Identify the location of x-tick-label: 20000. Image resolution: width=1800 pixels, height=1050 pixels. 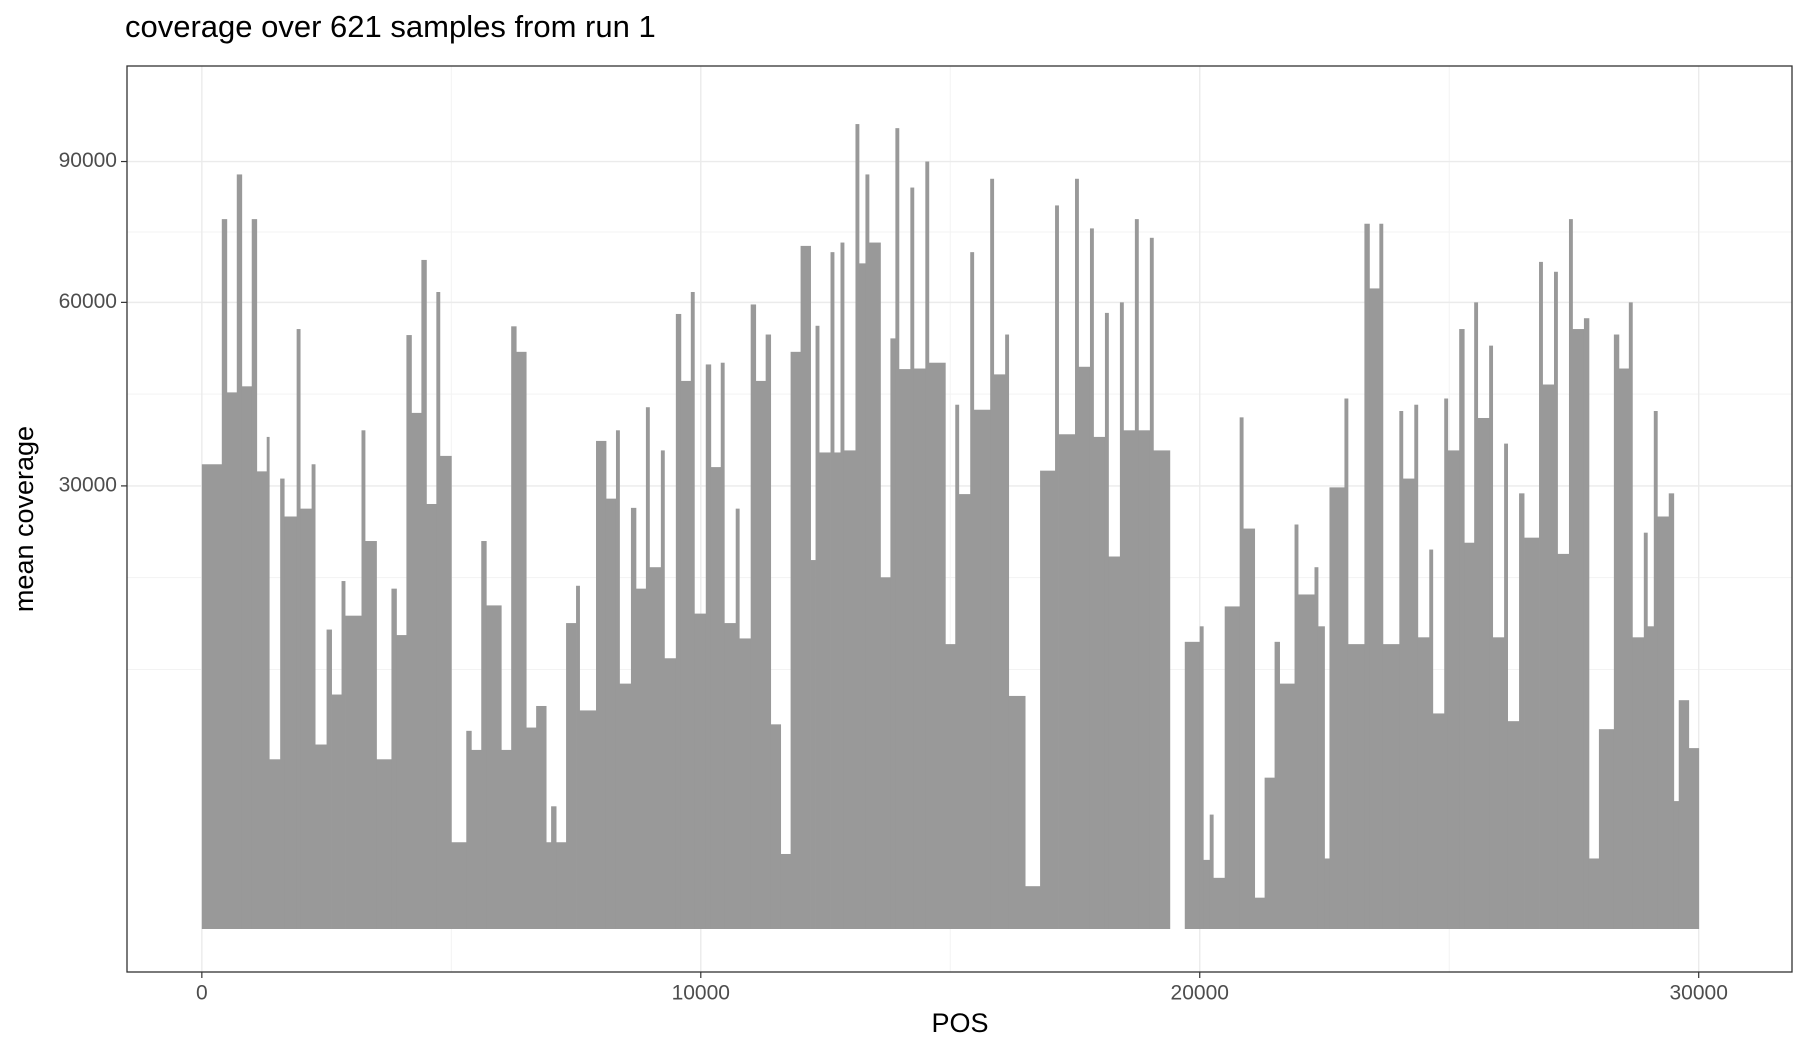
(1200, 993).